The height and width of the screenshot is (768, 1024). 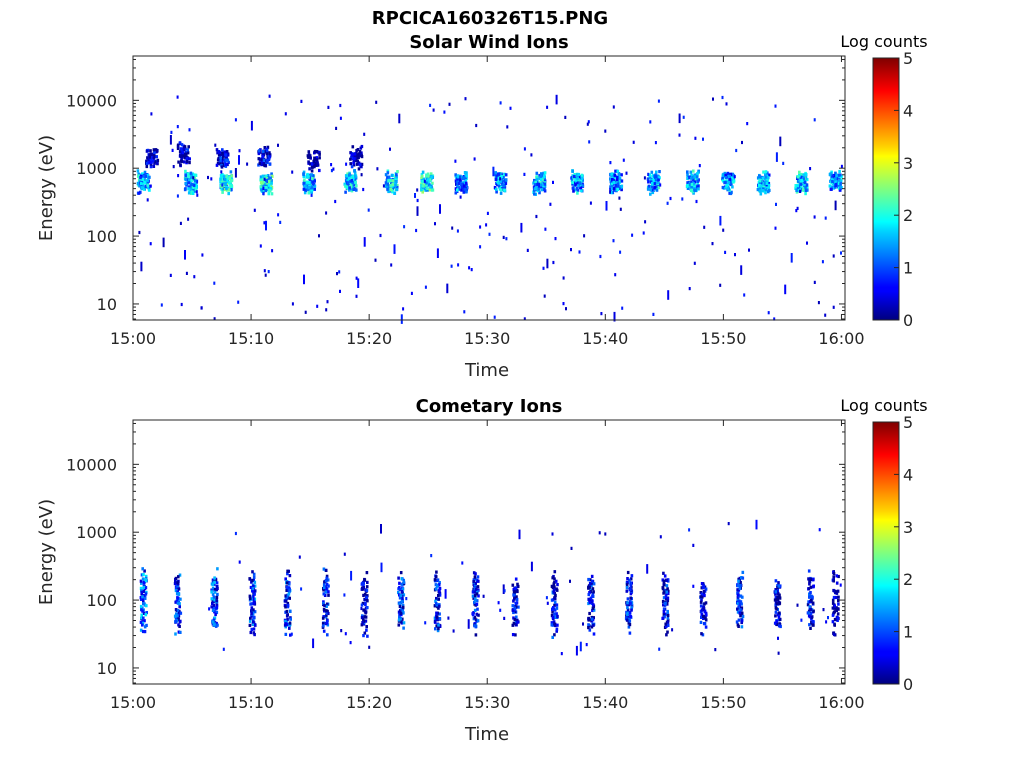 I want to click on colorbar-tick-label: 3, so click(x=908, y=527).